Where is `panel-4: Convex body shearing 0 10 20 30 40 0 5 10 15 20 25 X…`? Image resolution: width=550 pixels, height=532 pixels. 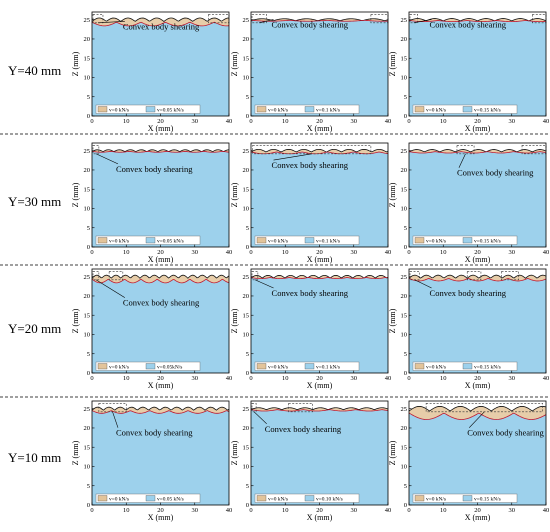
panel-4: Convex body shearing 0 10 20 30 40 0 5 10 15 20 25 X… is located at coordinates (310, 203).